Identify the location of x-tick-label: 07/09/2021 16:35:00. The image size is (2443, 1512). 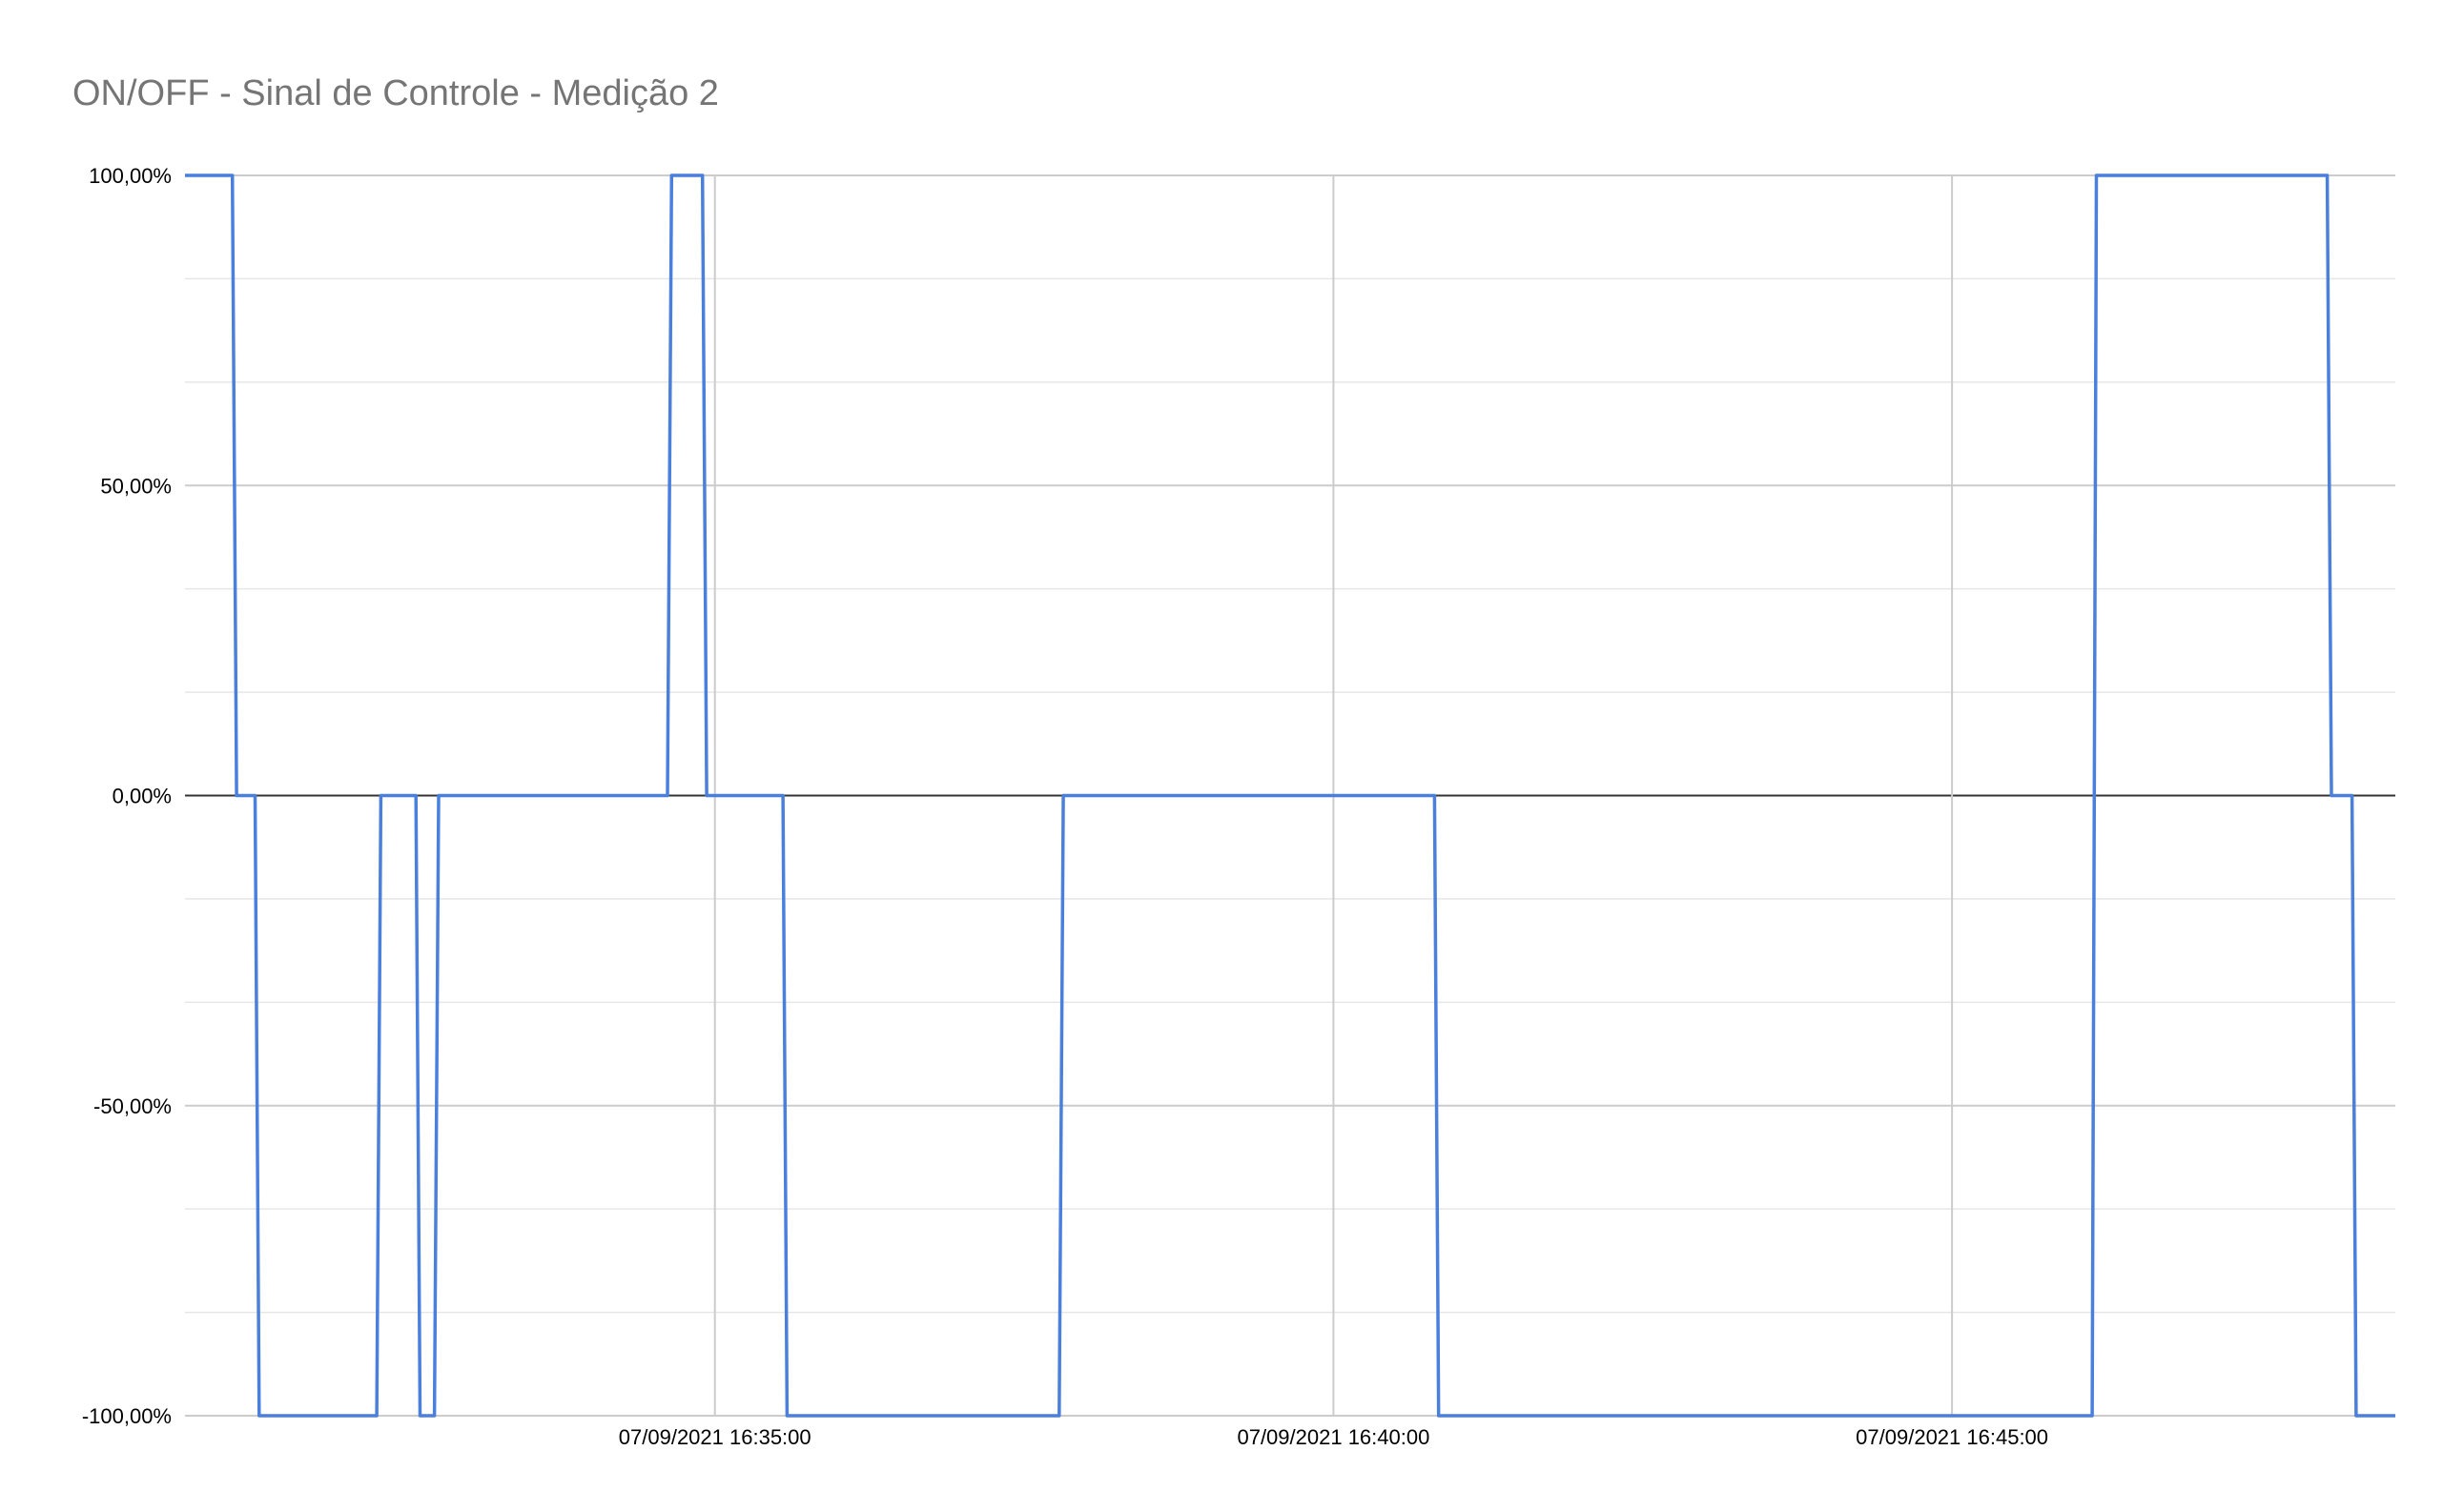
(715, 1437).